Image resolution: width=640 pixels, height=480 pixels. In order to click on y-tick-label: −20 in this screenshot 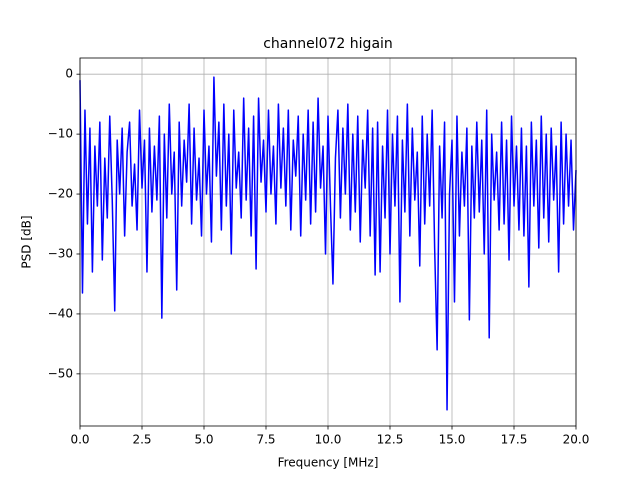, I will do `click(60, 194)`.